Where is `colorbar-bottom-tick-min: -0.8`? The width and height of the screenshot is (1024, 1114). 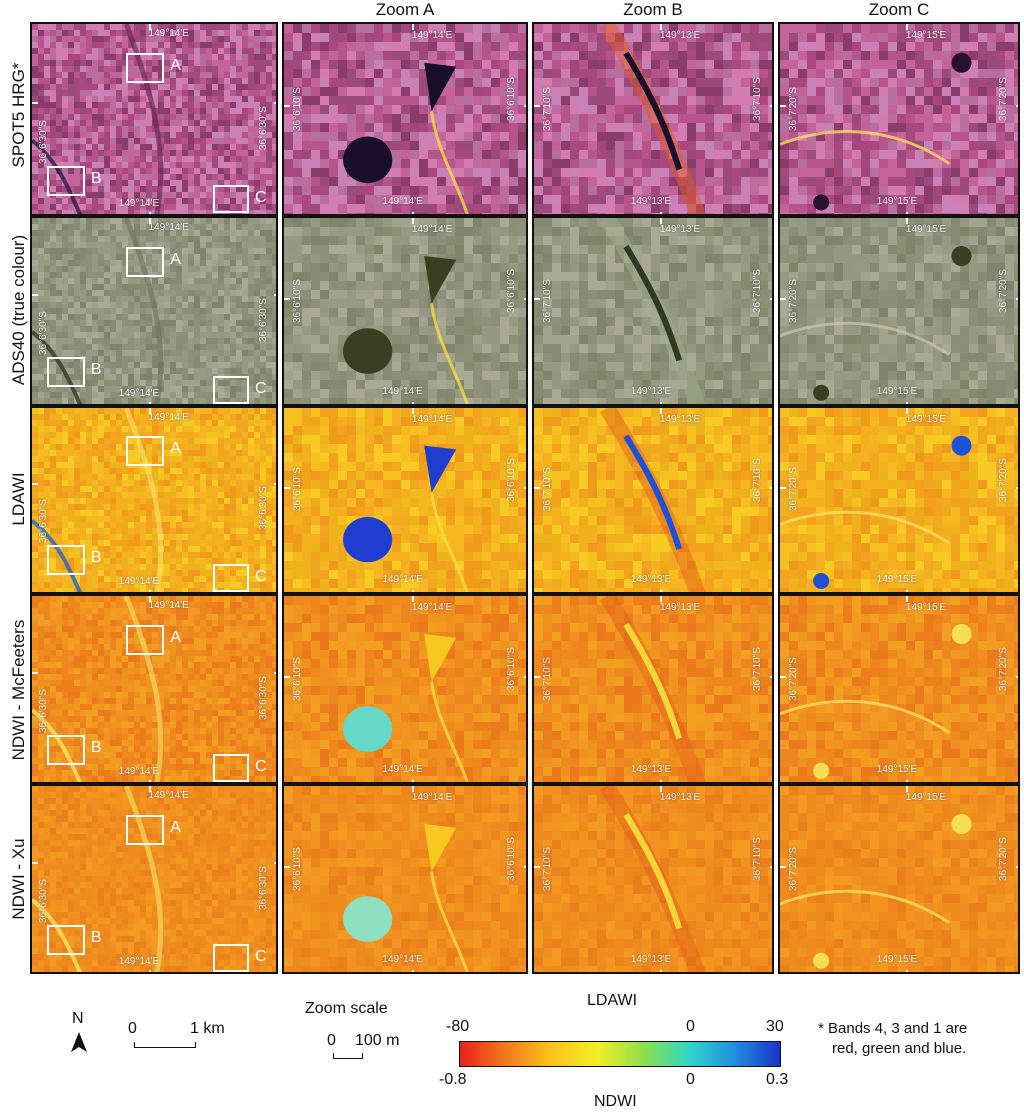 colorbar-bottom-tick-min: -0.8 is located at coordinates (453, 1079).